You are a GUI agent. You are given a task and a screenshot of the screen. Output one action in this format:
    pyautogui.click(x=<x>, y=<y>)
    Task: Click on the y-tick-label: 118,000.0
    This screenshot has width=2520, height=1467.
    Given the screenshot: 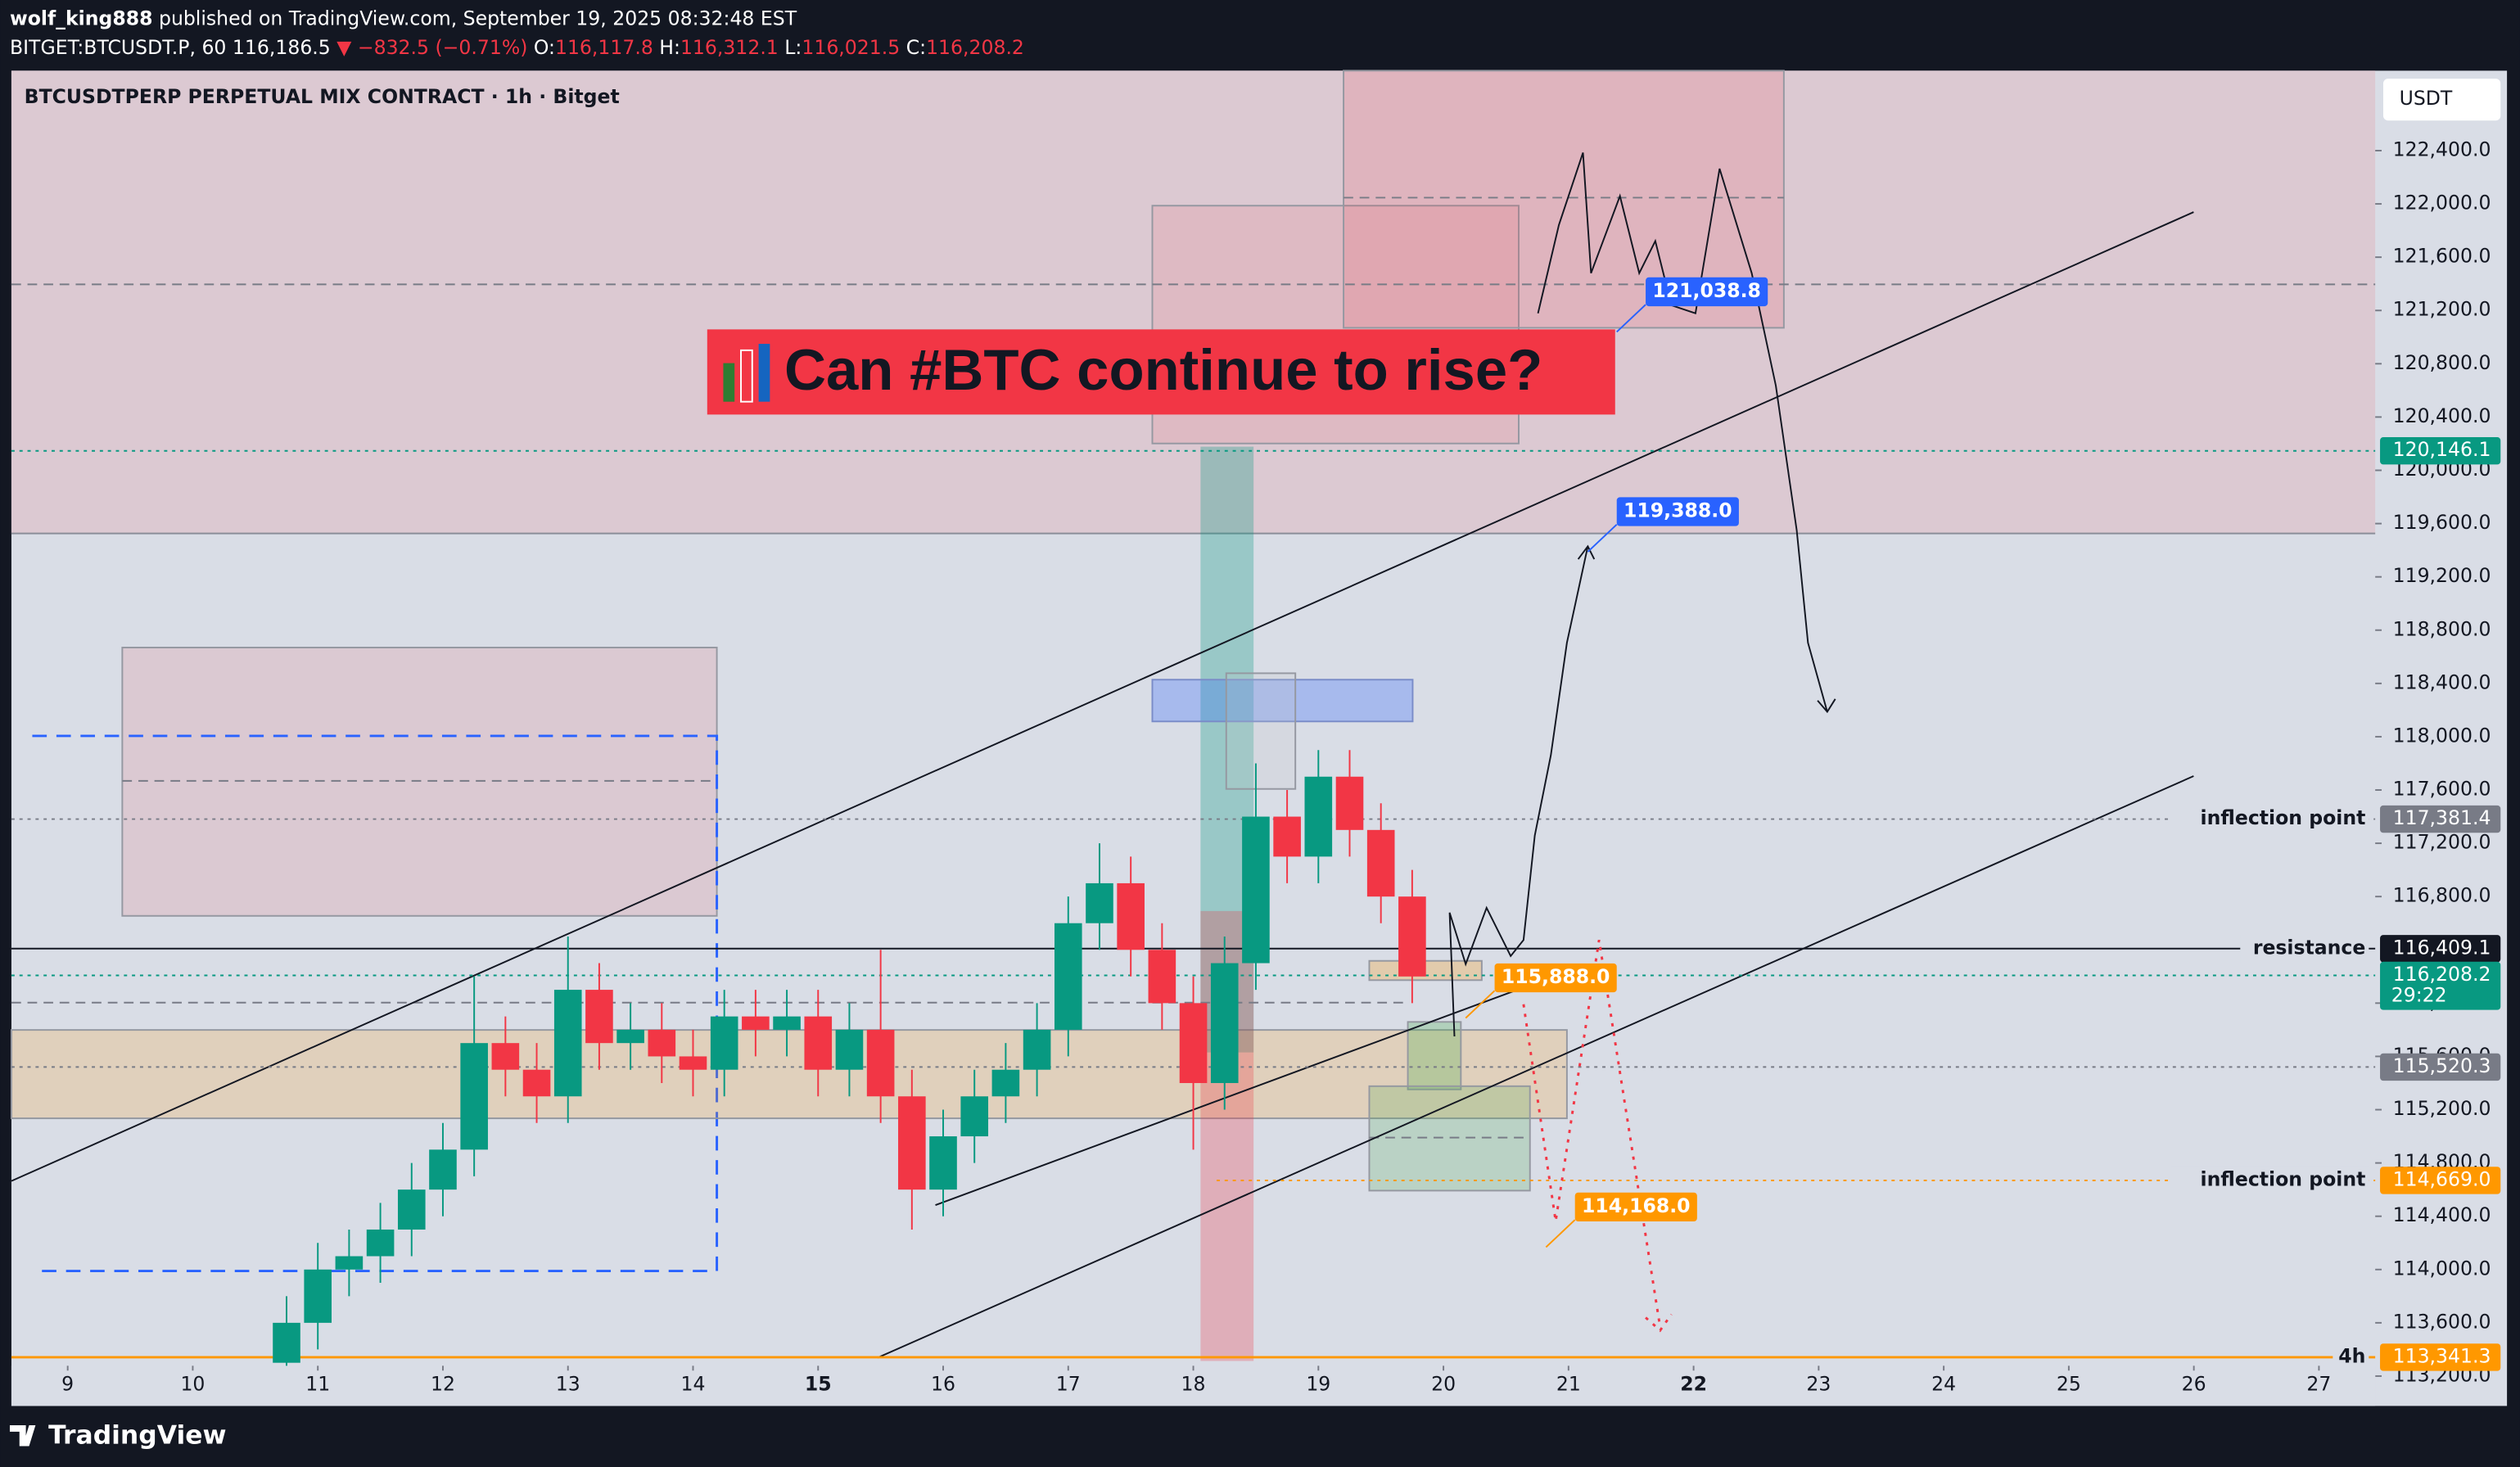 What is the action you would take?
    pyautogui.click(x=2442, y=736)
    